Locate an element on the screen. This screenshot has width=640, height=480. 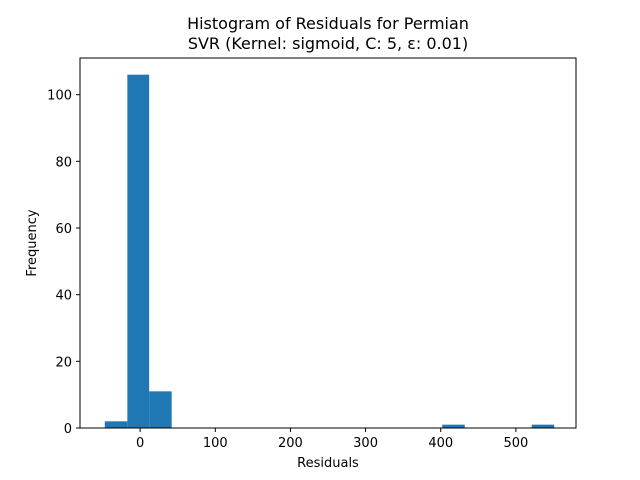
y-tick-label: 100 is located at coordinates (59, 96).